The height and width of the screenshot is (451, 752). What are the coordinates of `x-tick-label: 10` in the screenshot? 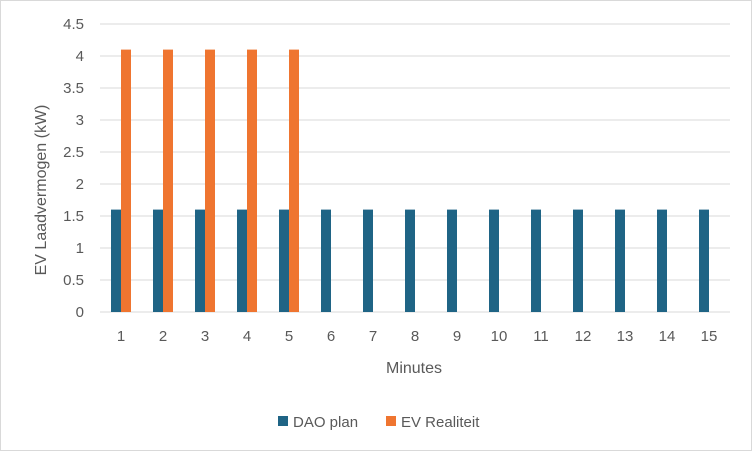 It's located at (499, 336).